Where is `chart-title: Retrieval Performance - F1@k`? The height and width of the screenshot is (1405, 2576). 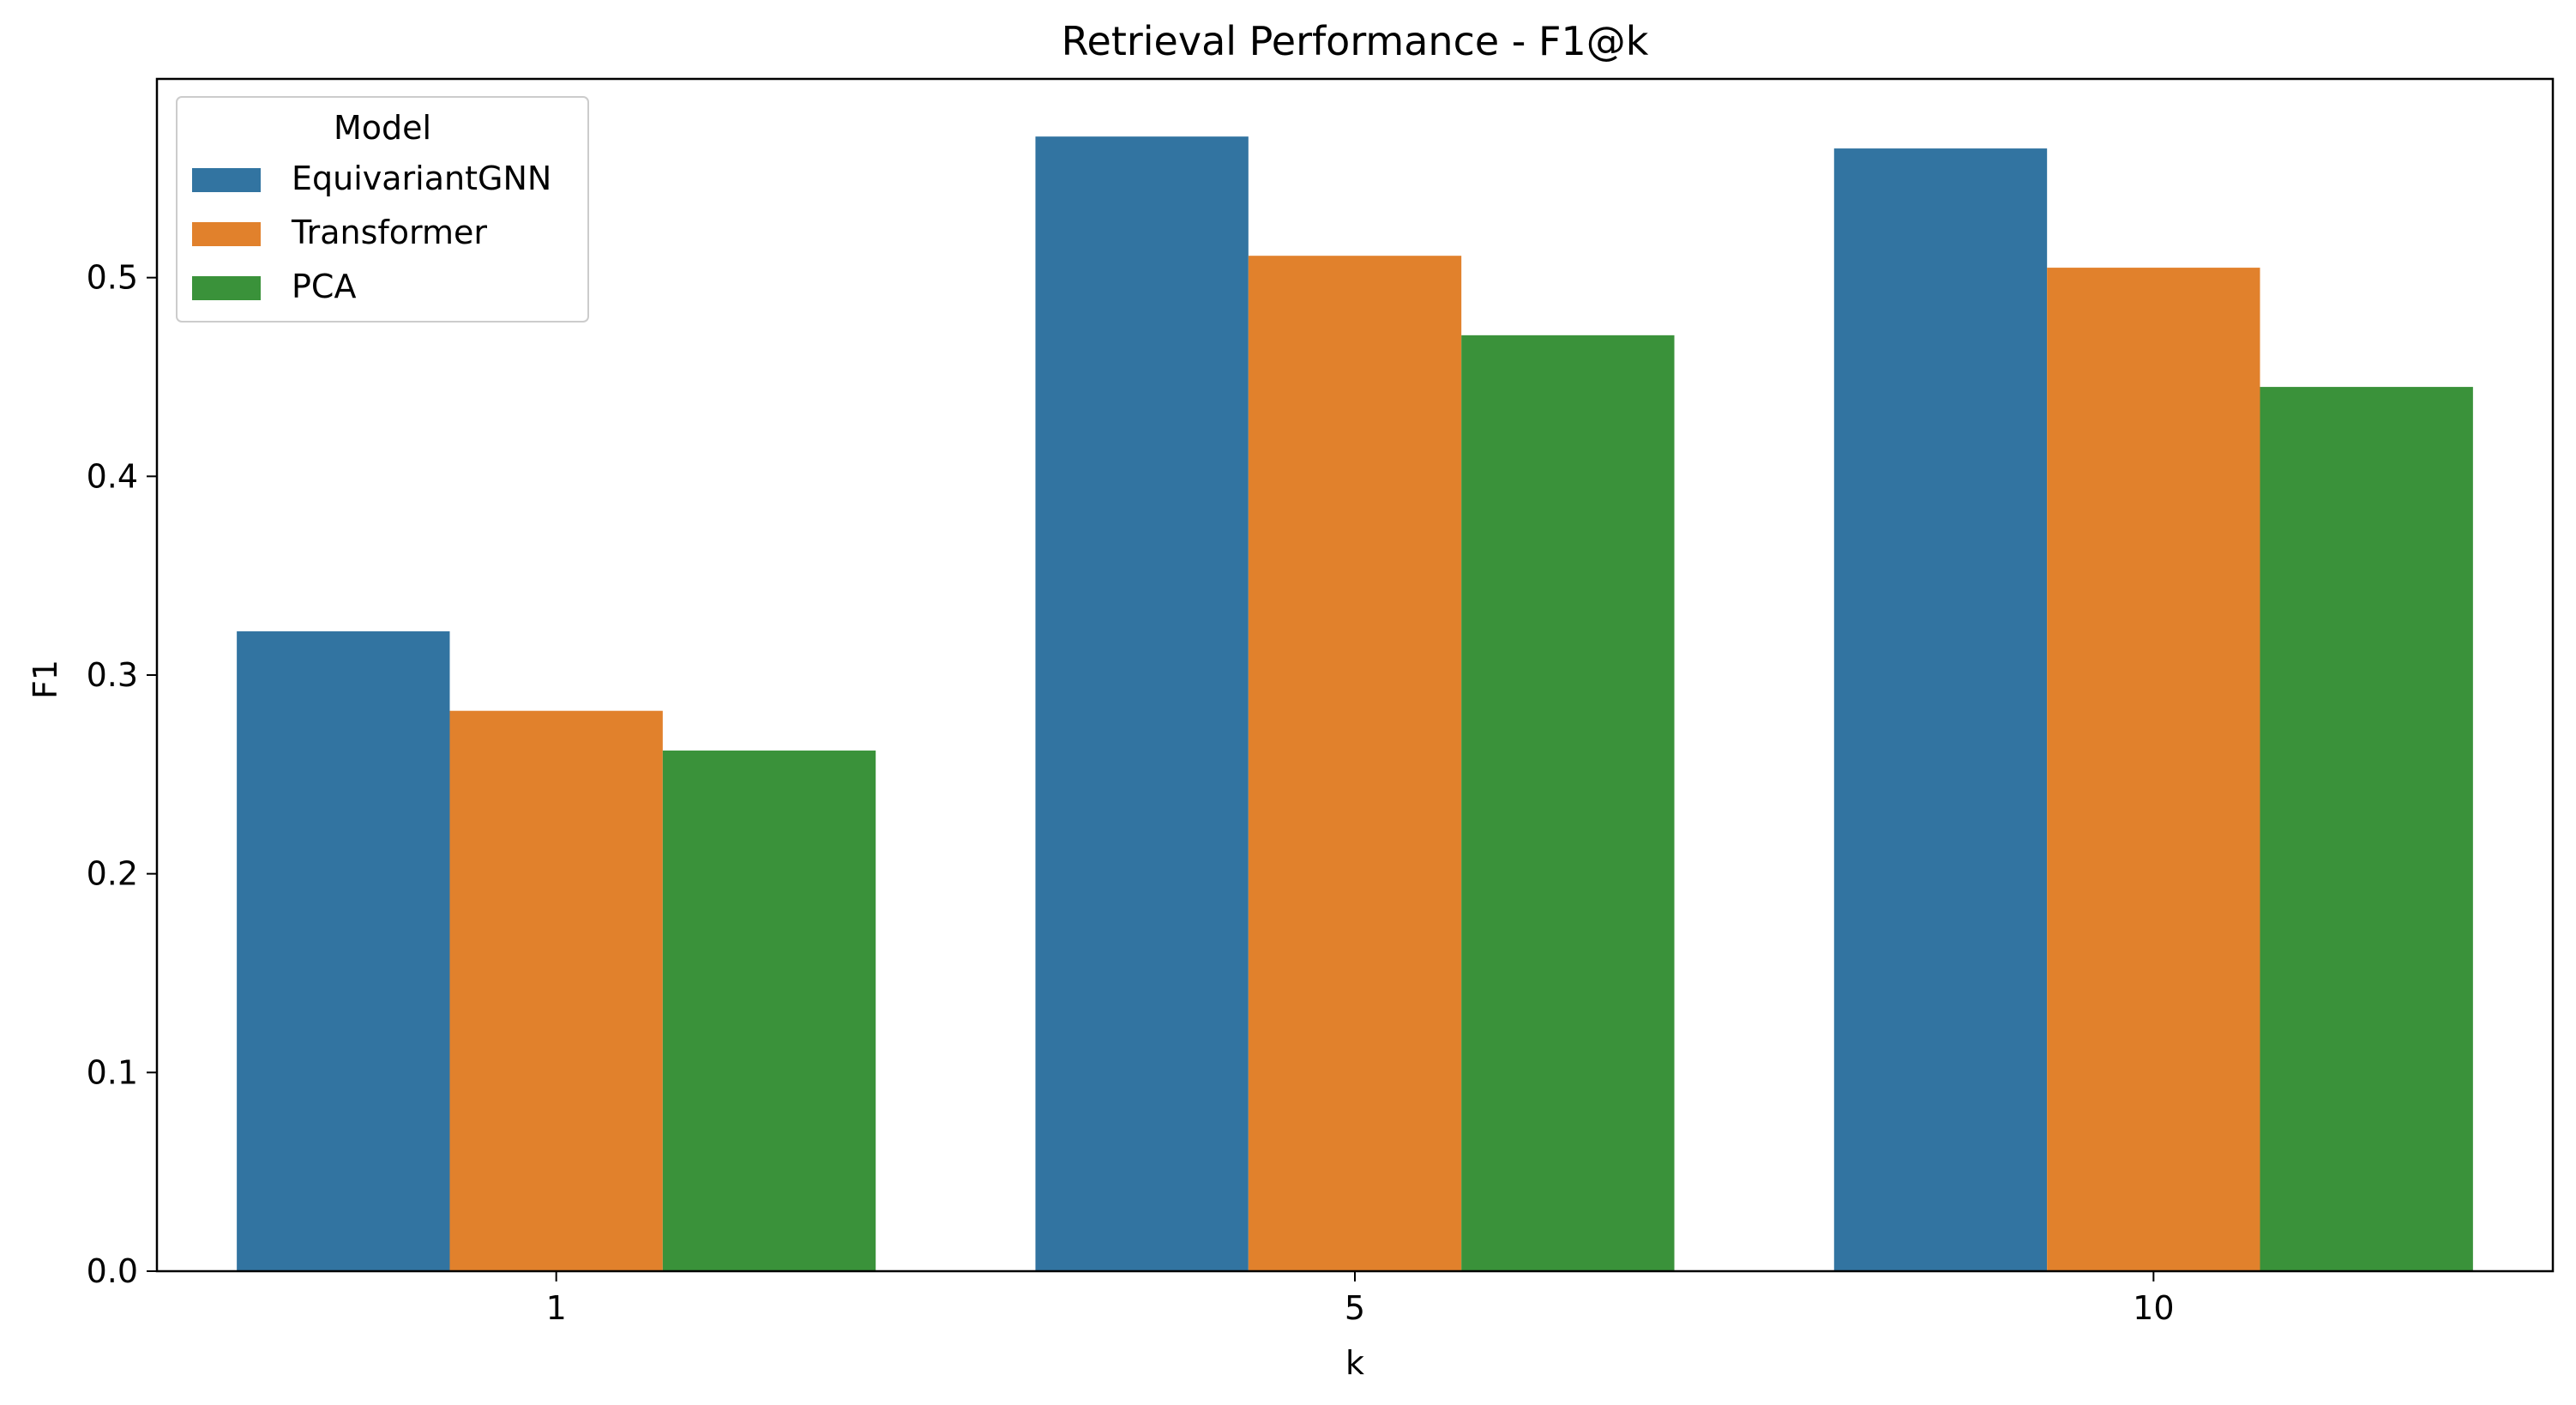
chart-title: Retrieval Performance - F1@k is located at coordinates (1355, 41).